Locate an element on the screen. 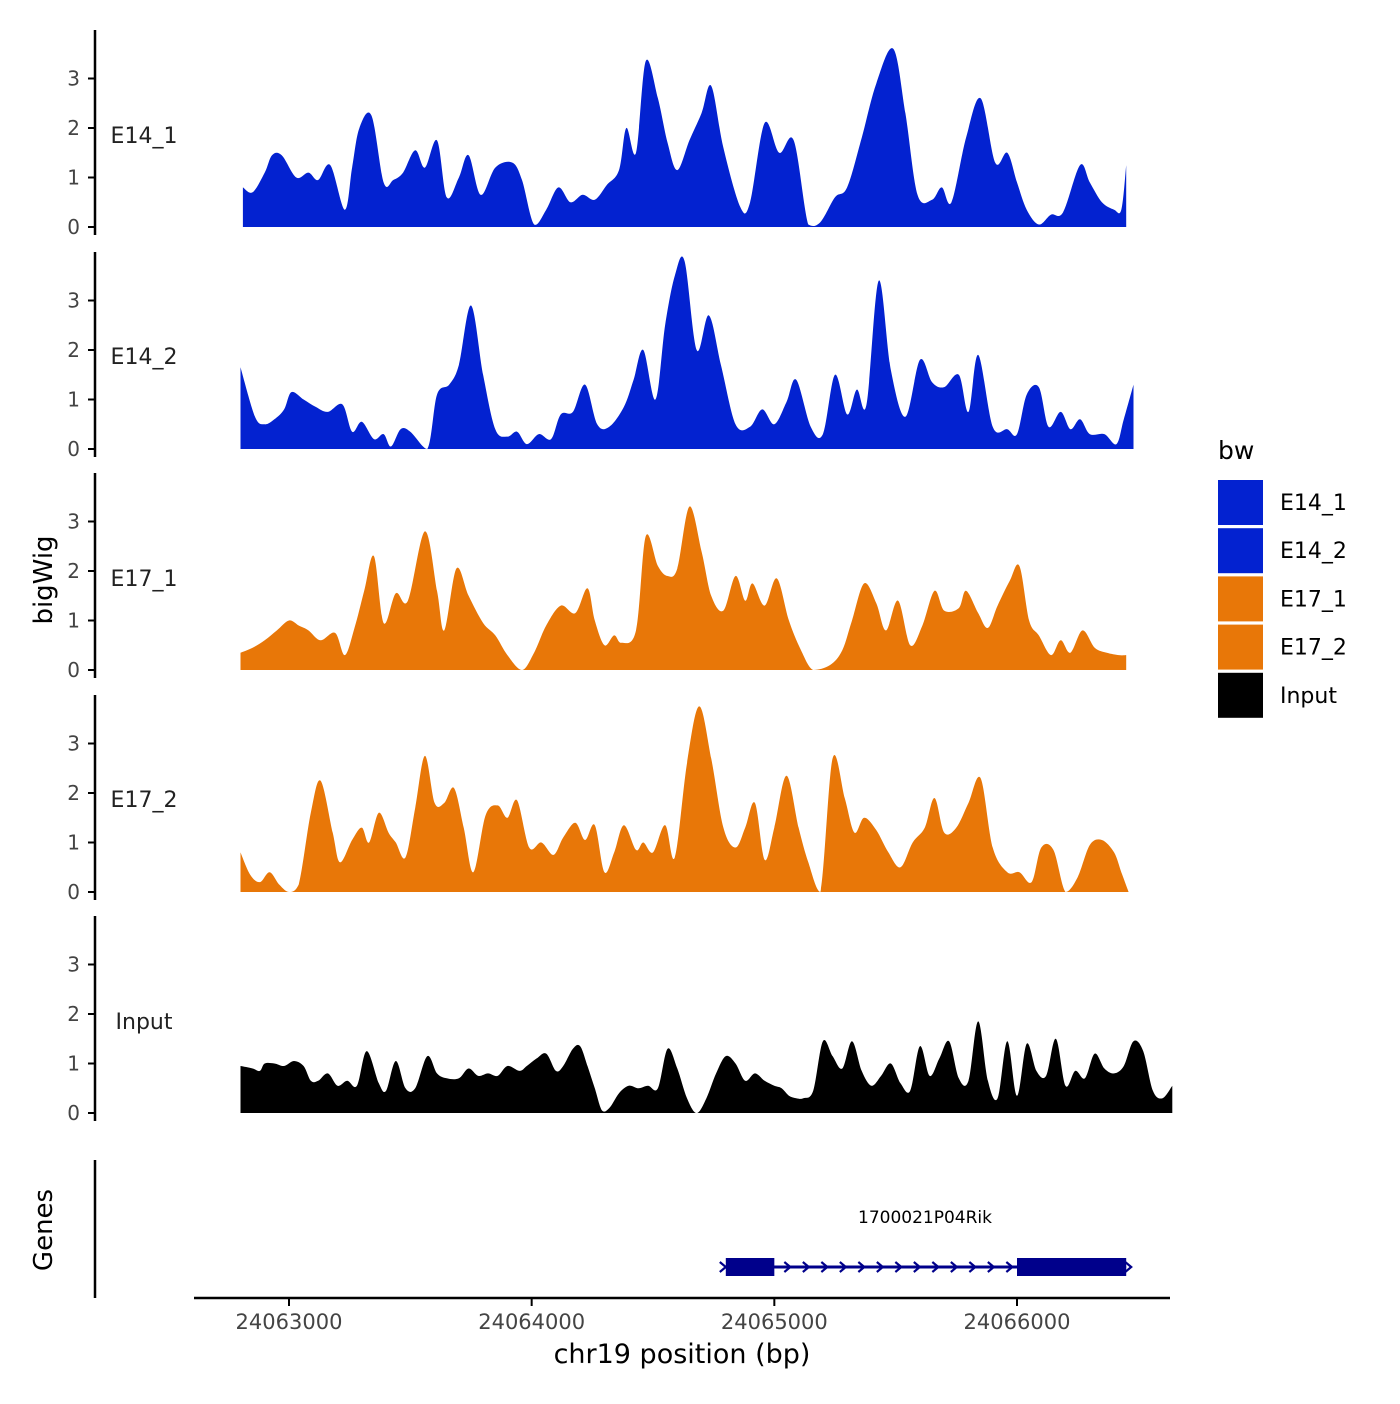 Image resolution: width=1400 pixels, height=1404 pixels. legend-label: E17_1 is located at coordinates (1313, 599).